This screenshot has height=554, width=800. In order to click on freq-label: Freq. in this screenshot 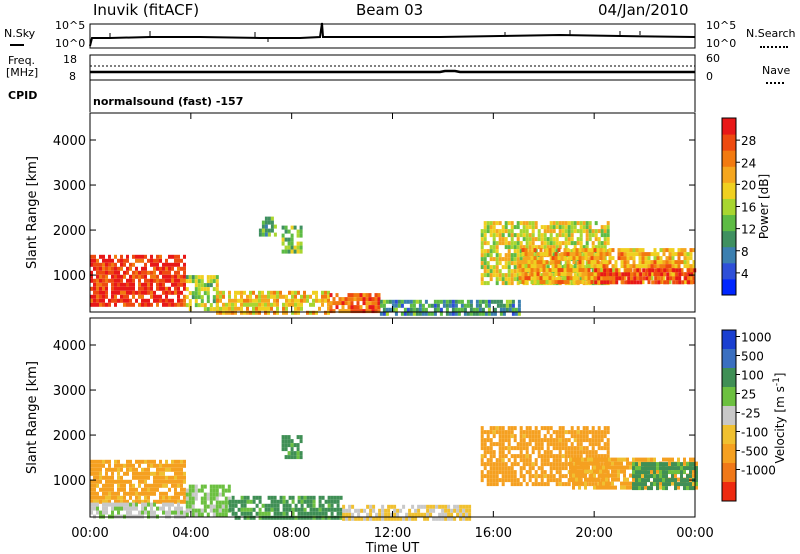, I will do `click(22, 60)`.